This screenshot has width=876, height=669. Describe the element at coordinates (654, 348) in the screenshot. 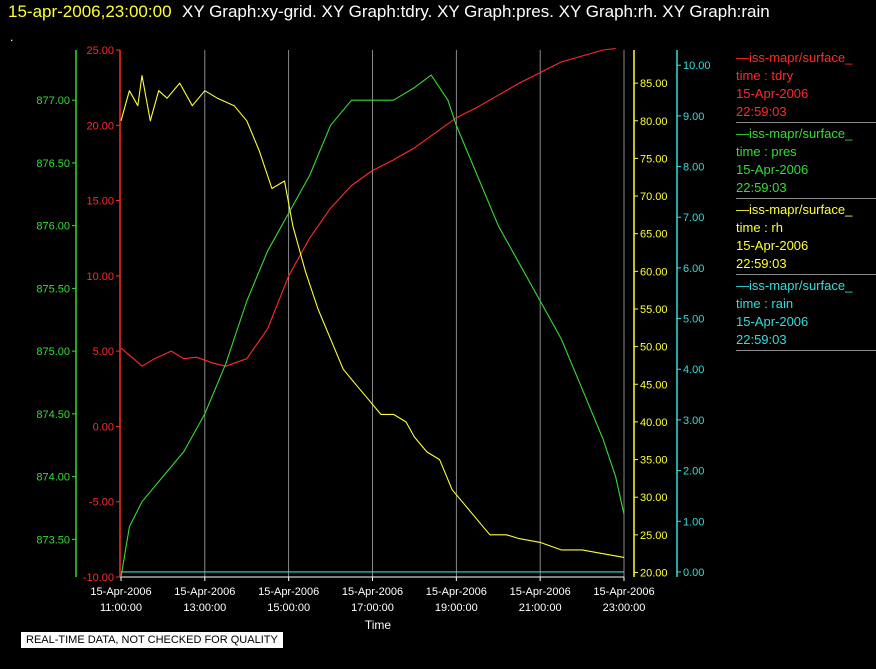

I see `rh-tick-label-6: 50.00` at that location.